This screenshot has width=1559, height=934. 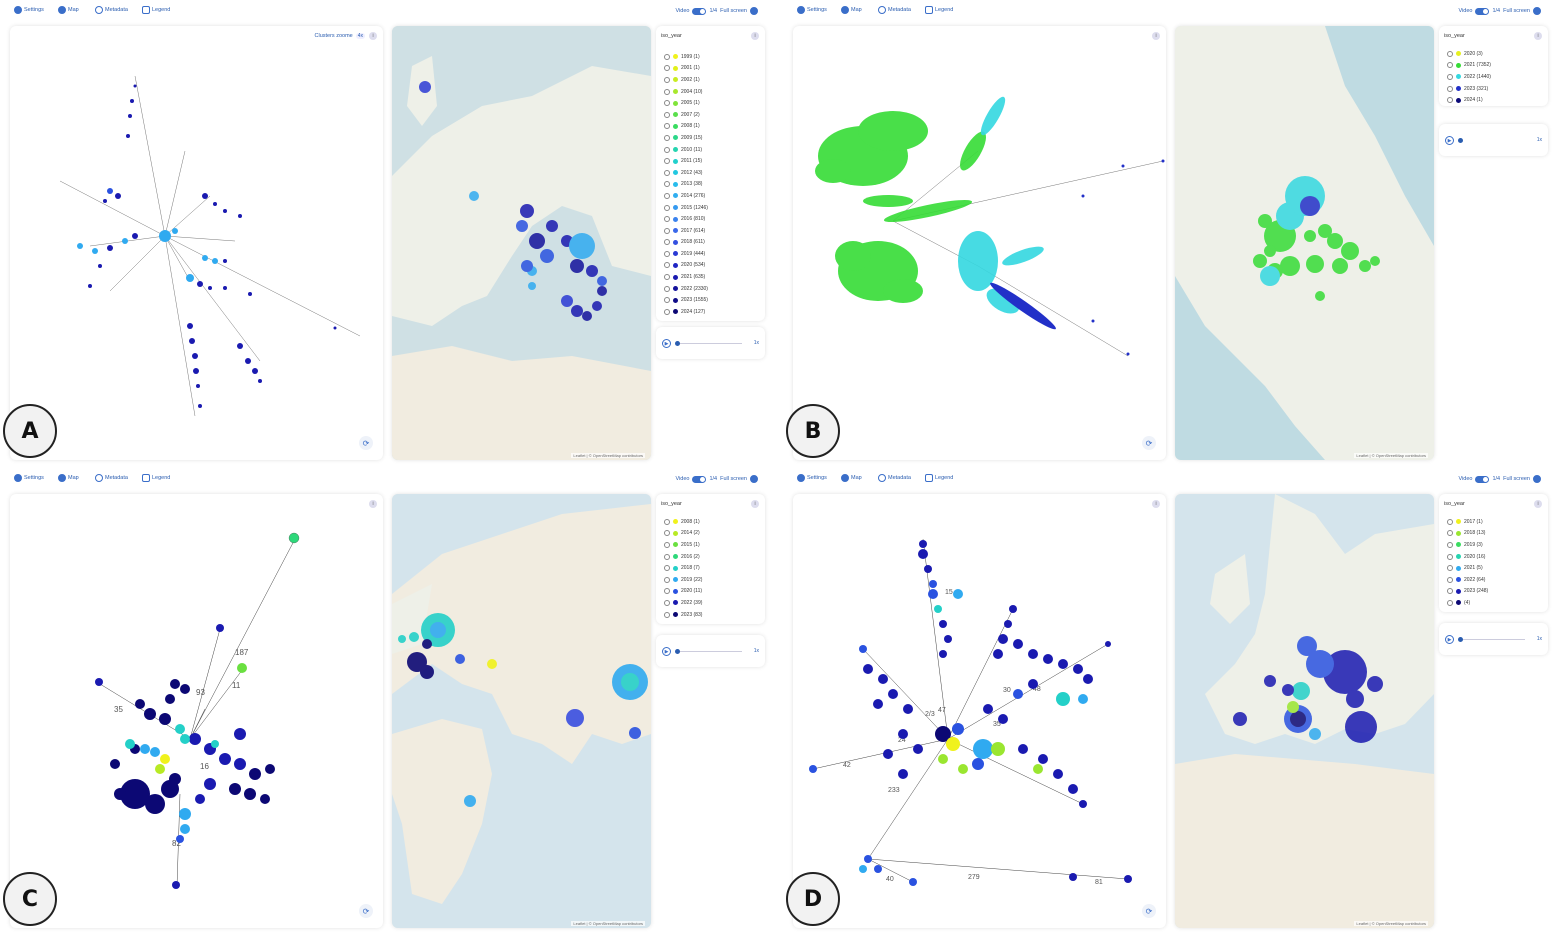 What do you see at coordinates (1469, 89) in the screenshot?
I see `legend-item: 2023 (321)` at bounding box center [1469, 89].